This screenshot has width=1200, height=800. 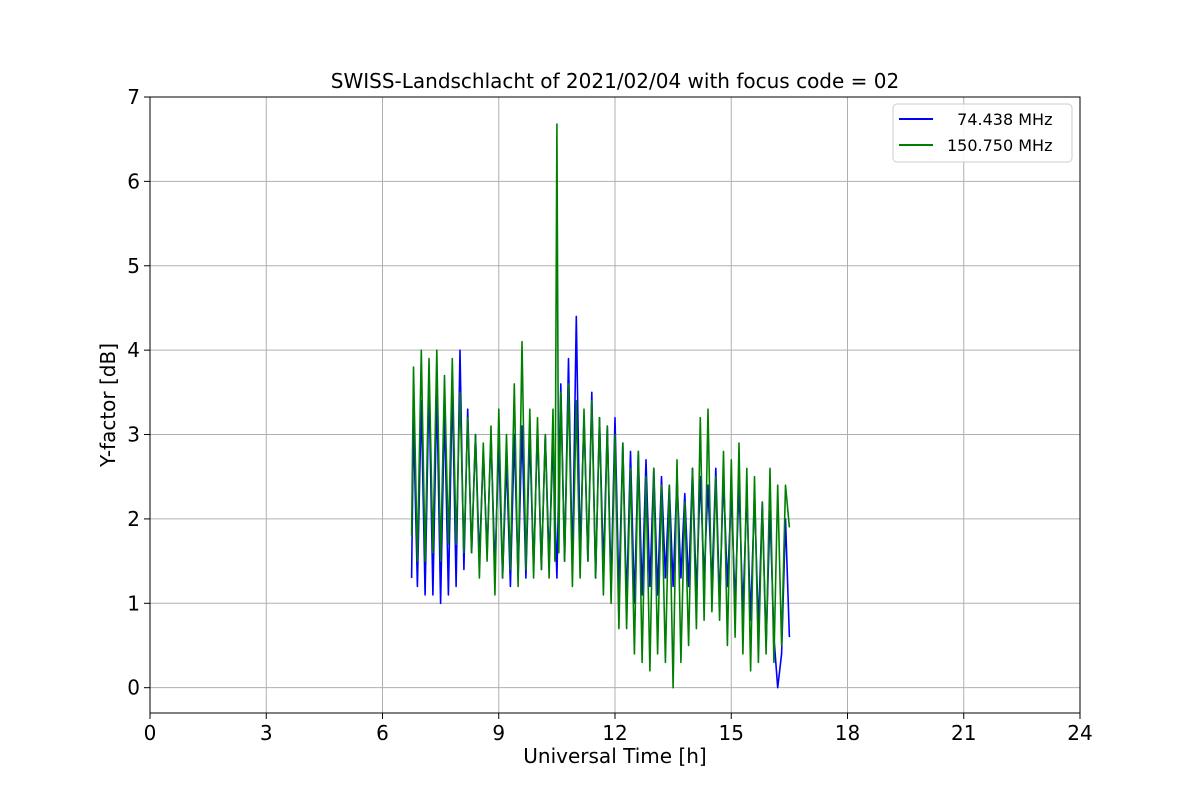 I want to click on y-tick-label: 3, so click(x=133, y=435).